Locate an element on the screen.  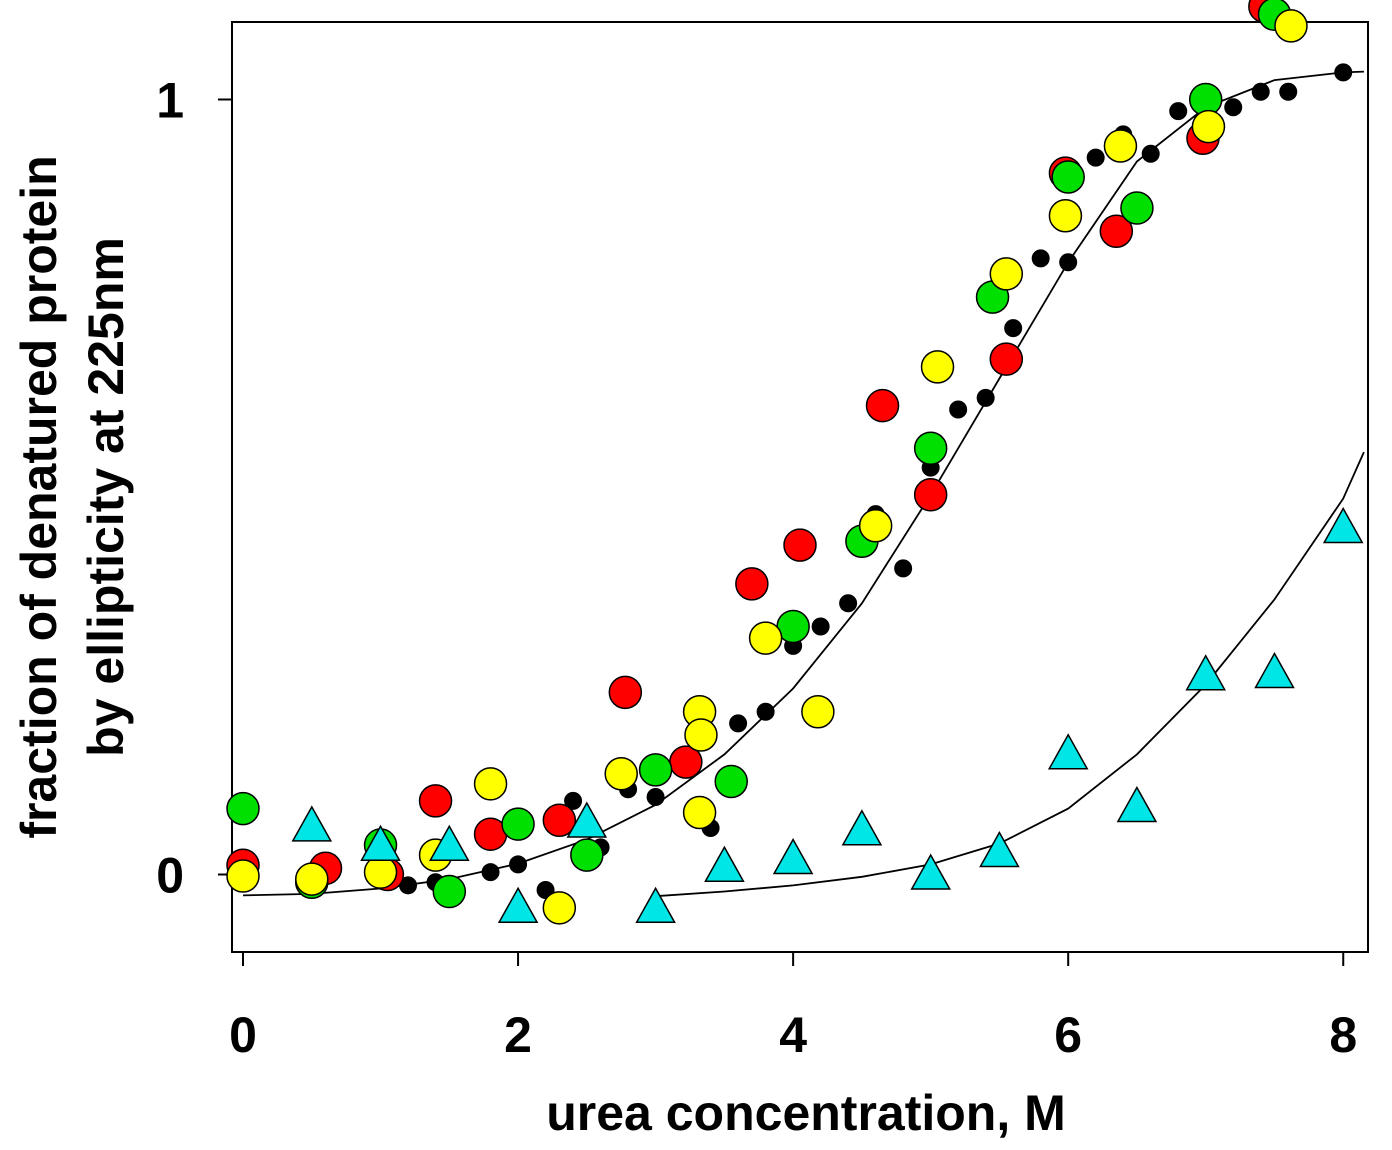
x-tick-label: 6 is located at coordinates (1068, 1035).